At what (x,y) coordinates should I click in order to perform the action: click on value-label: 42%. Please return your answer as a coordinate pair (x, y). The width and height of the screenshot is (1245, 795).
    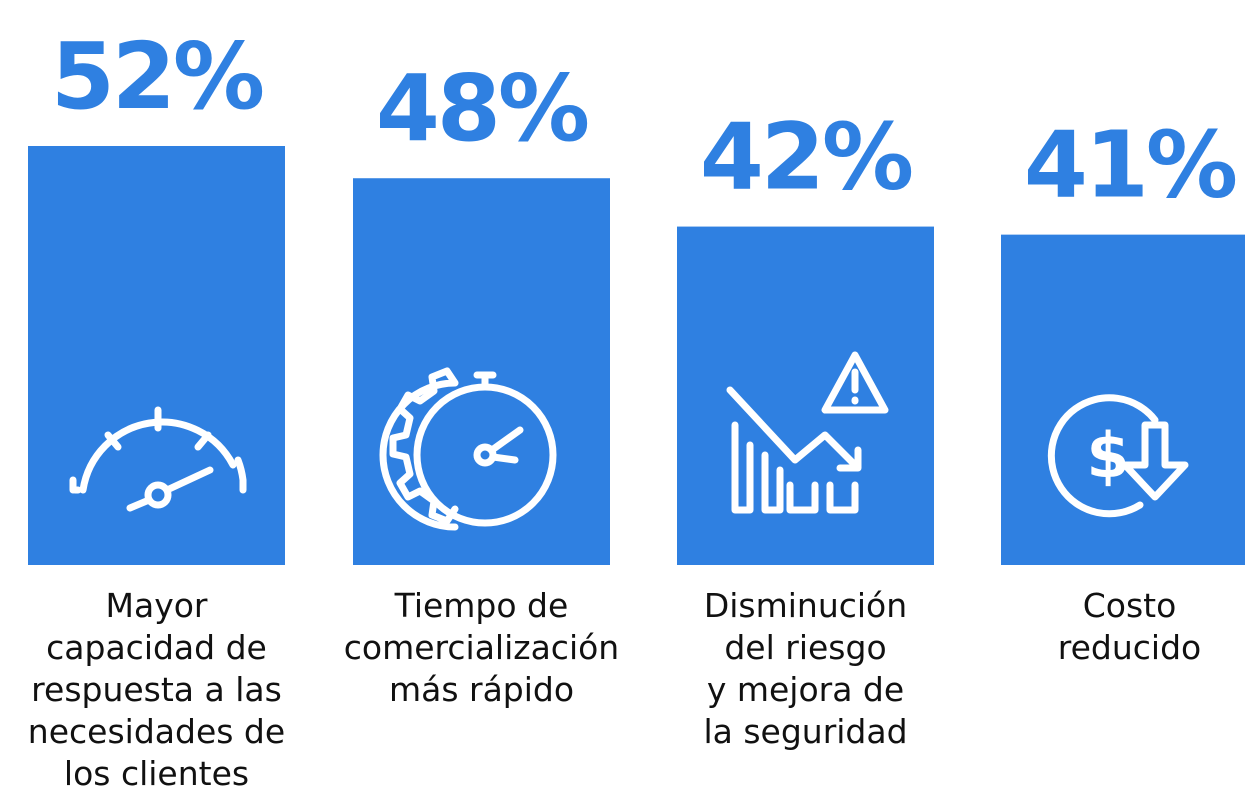
    Looking at the image, I should click on (806, 157).